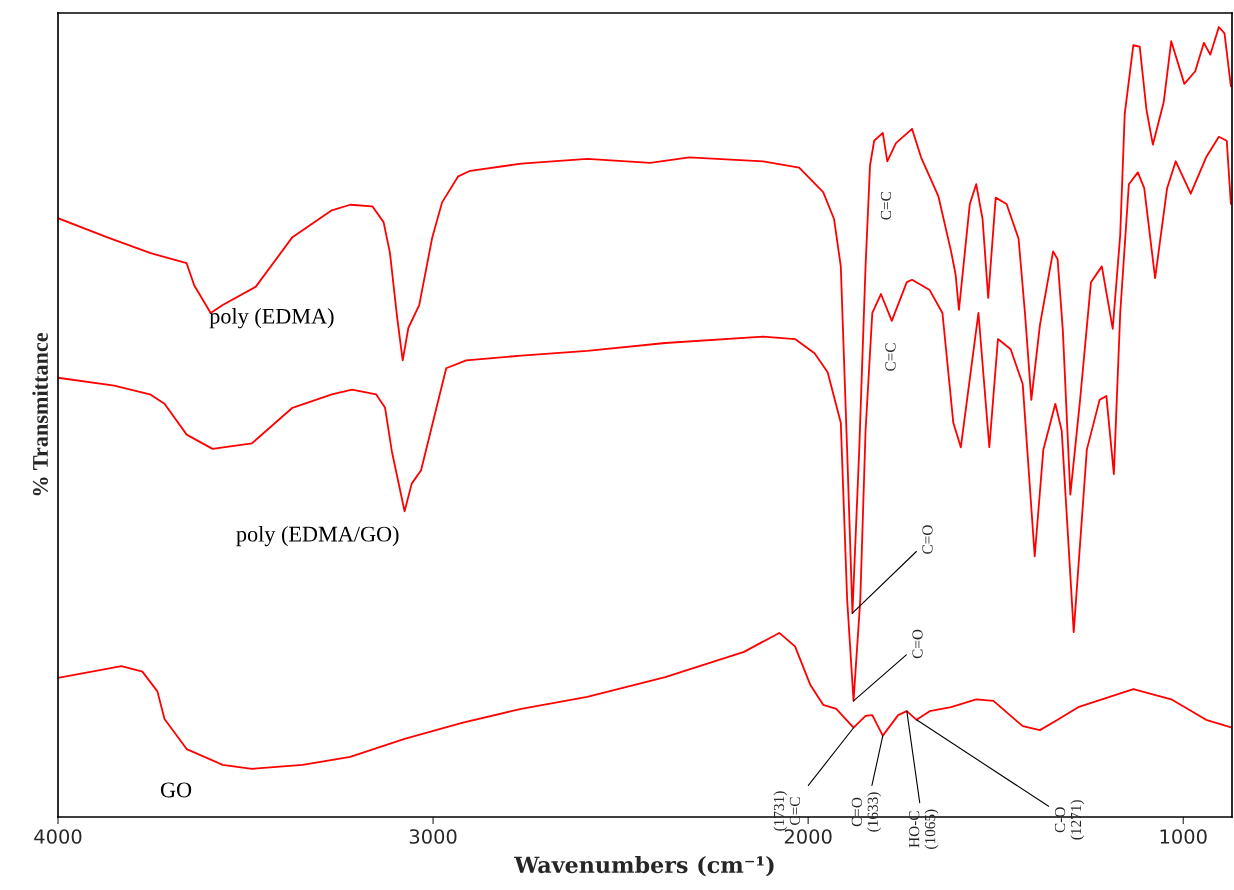 This screenshot has width=1234, height=890. I want to click on y-axis-title: % Transmittance, so click(40, 414).